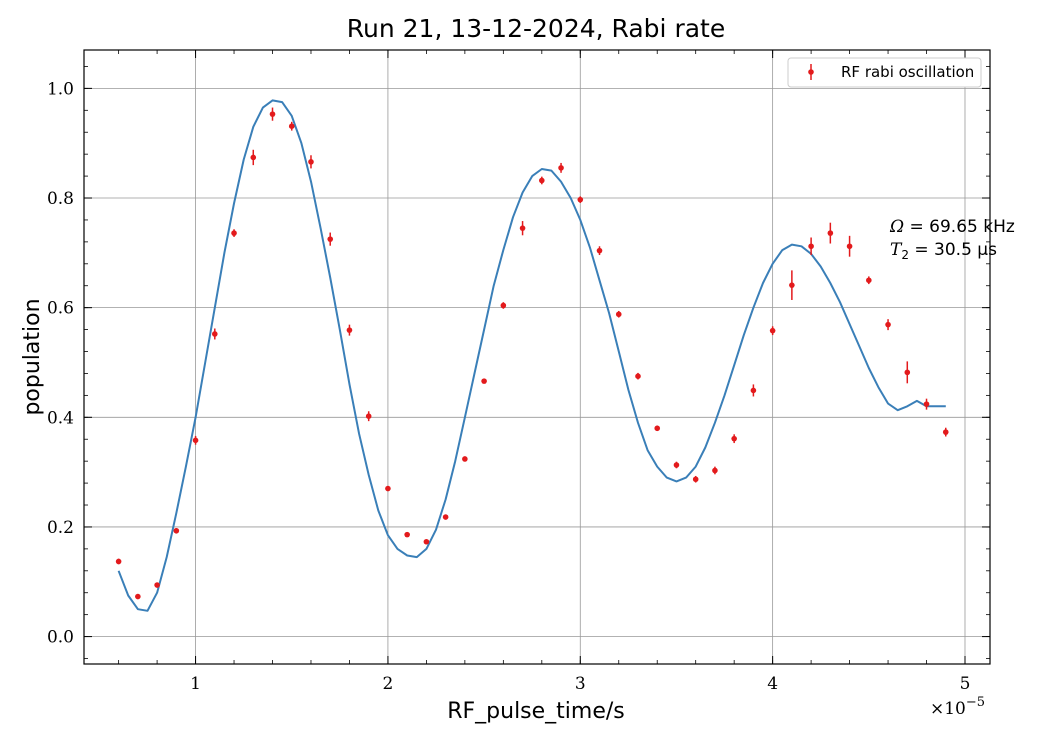 This screenshot has width=1039, height=741. What do you see at coordinates (957, 707) in the screenshot?
I see `x-scale-multiplier: ×10⁻⁵` at bounding box center [957, 707].